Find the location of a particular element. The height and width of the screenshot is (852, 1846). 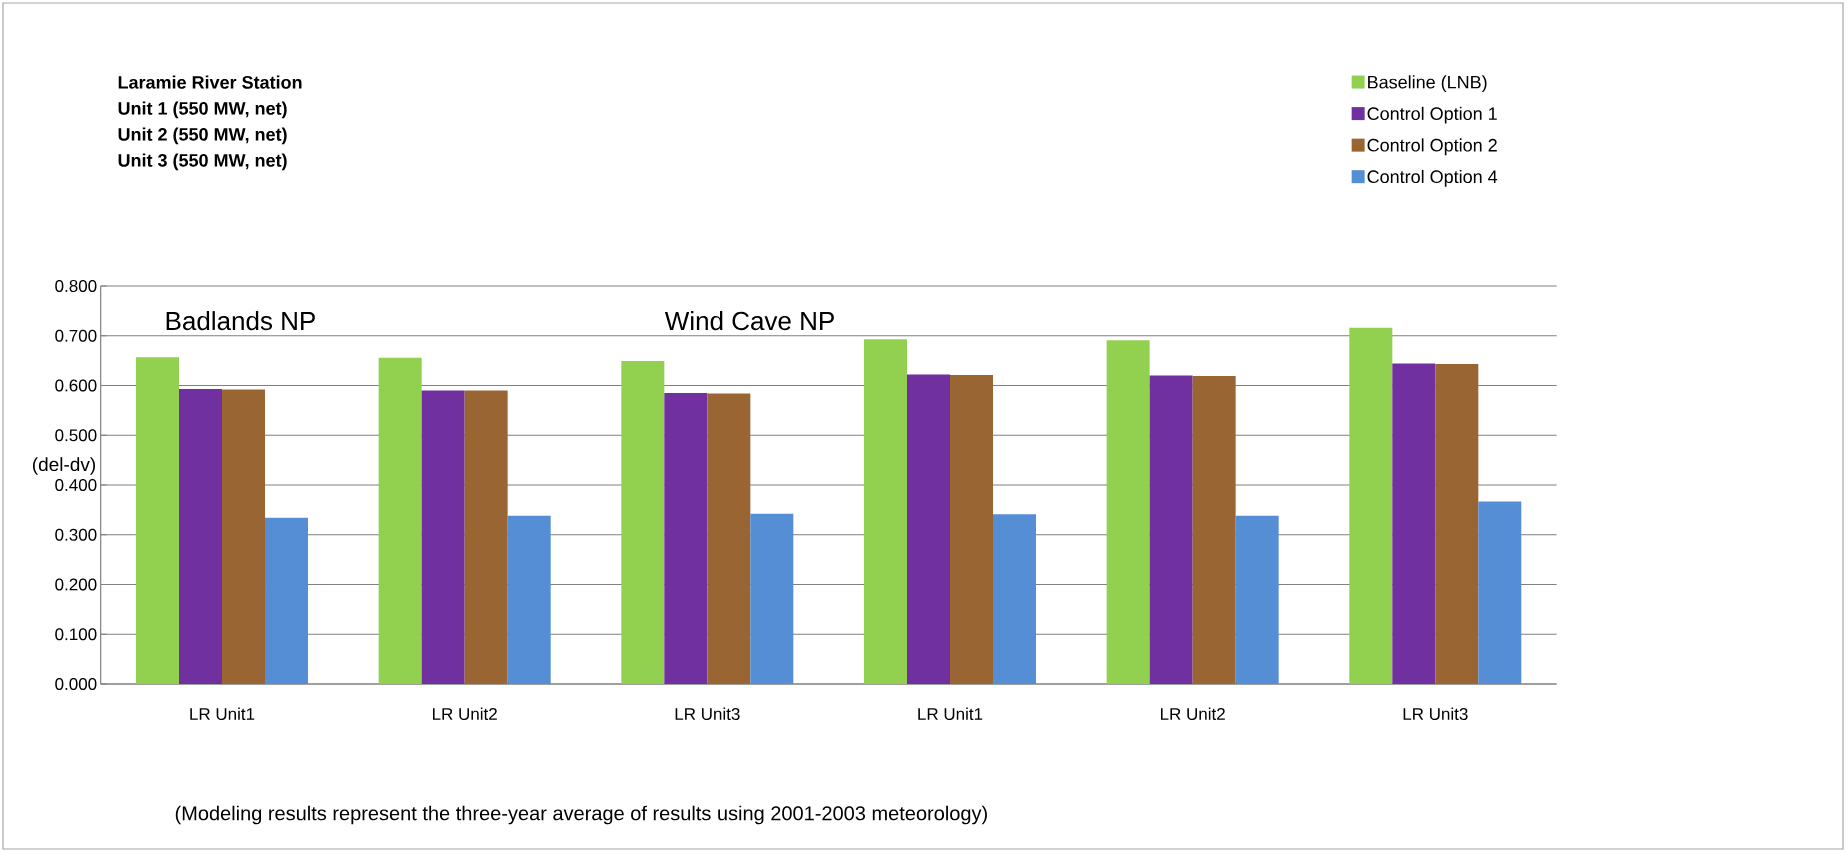

y-tick-label: 0.300 is located at coordinates (76, 534).